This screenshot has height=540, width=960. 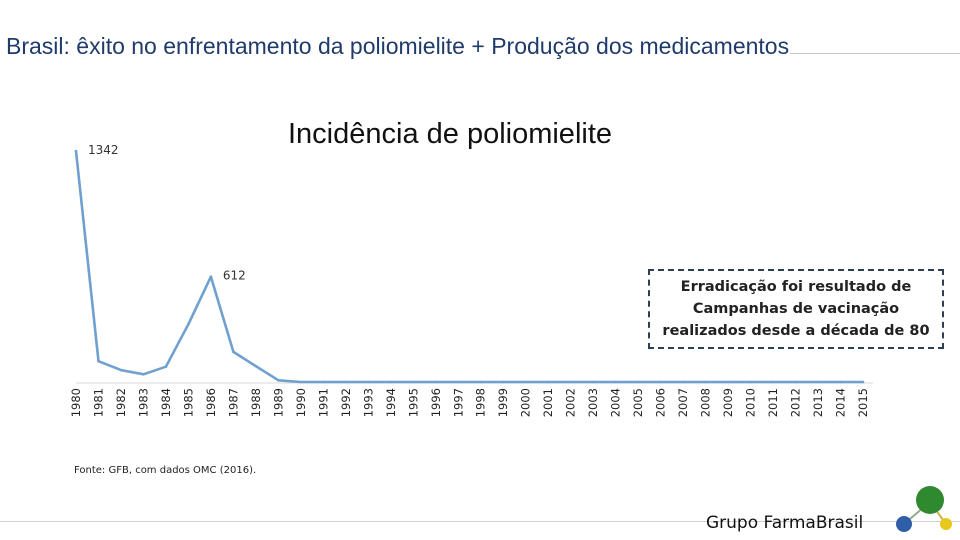 I want to click on chart-title: Incidência de poliomielite, so click(x=450, y=134).